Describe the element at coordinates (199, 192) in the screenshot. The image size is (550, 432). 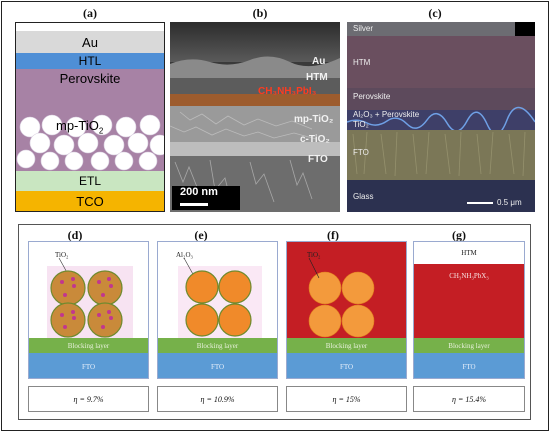
I see `sem-b-scale: 200 nm` at that location.